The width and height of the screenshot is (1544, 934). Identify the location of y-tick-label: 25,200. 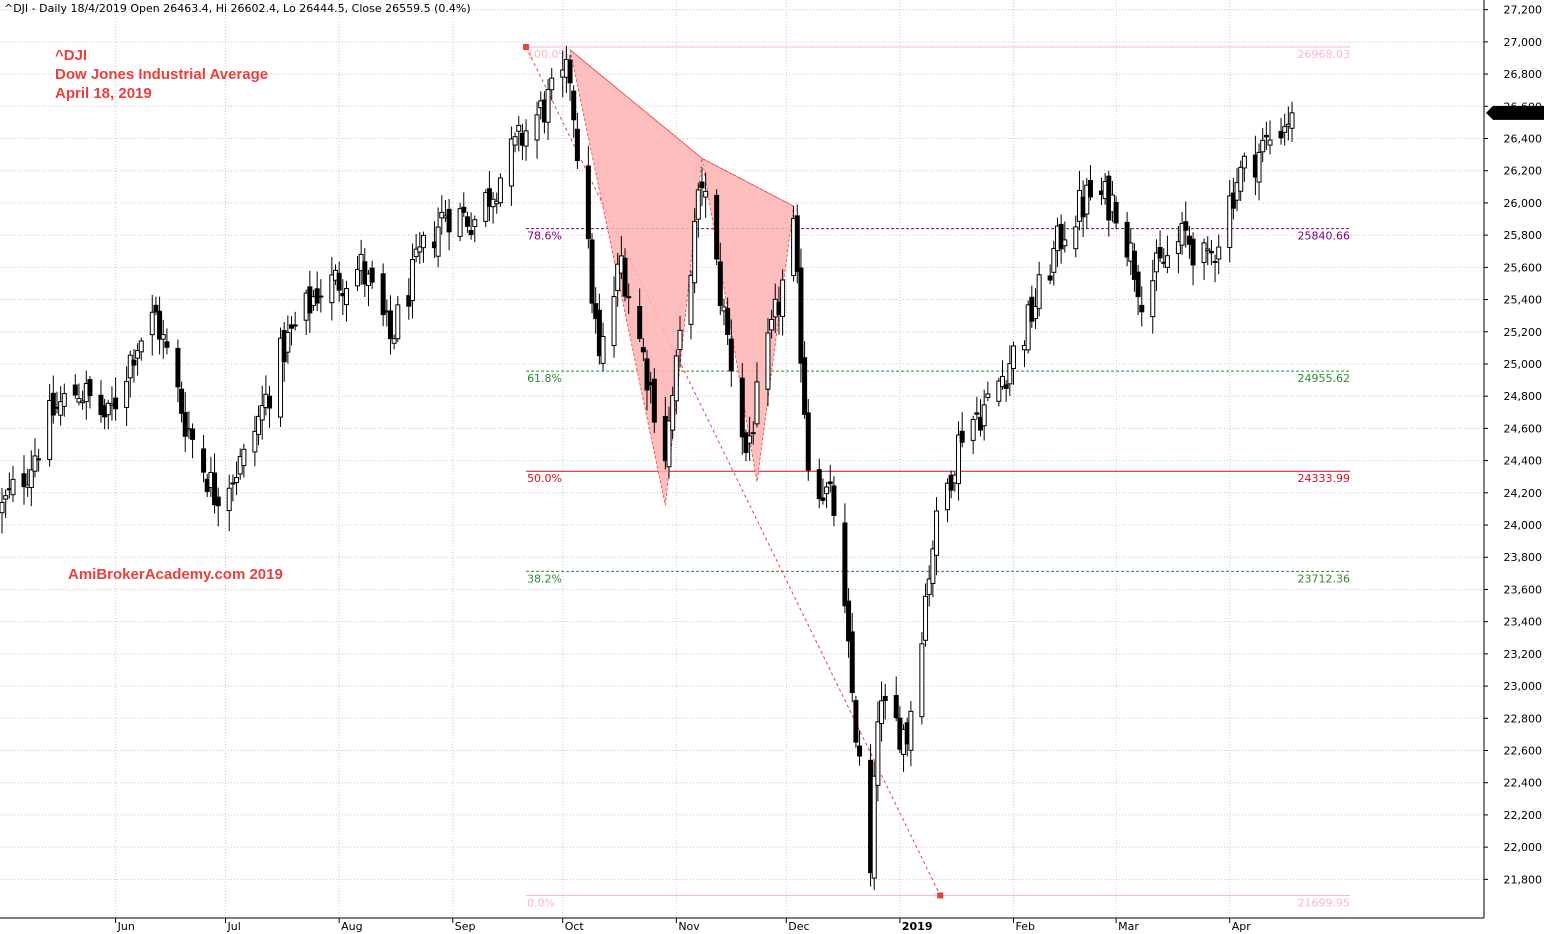
(1523, 332).